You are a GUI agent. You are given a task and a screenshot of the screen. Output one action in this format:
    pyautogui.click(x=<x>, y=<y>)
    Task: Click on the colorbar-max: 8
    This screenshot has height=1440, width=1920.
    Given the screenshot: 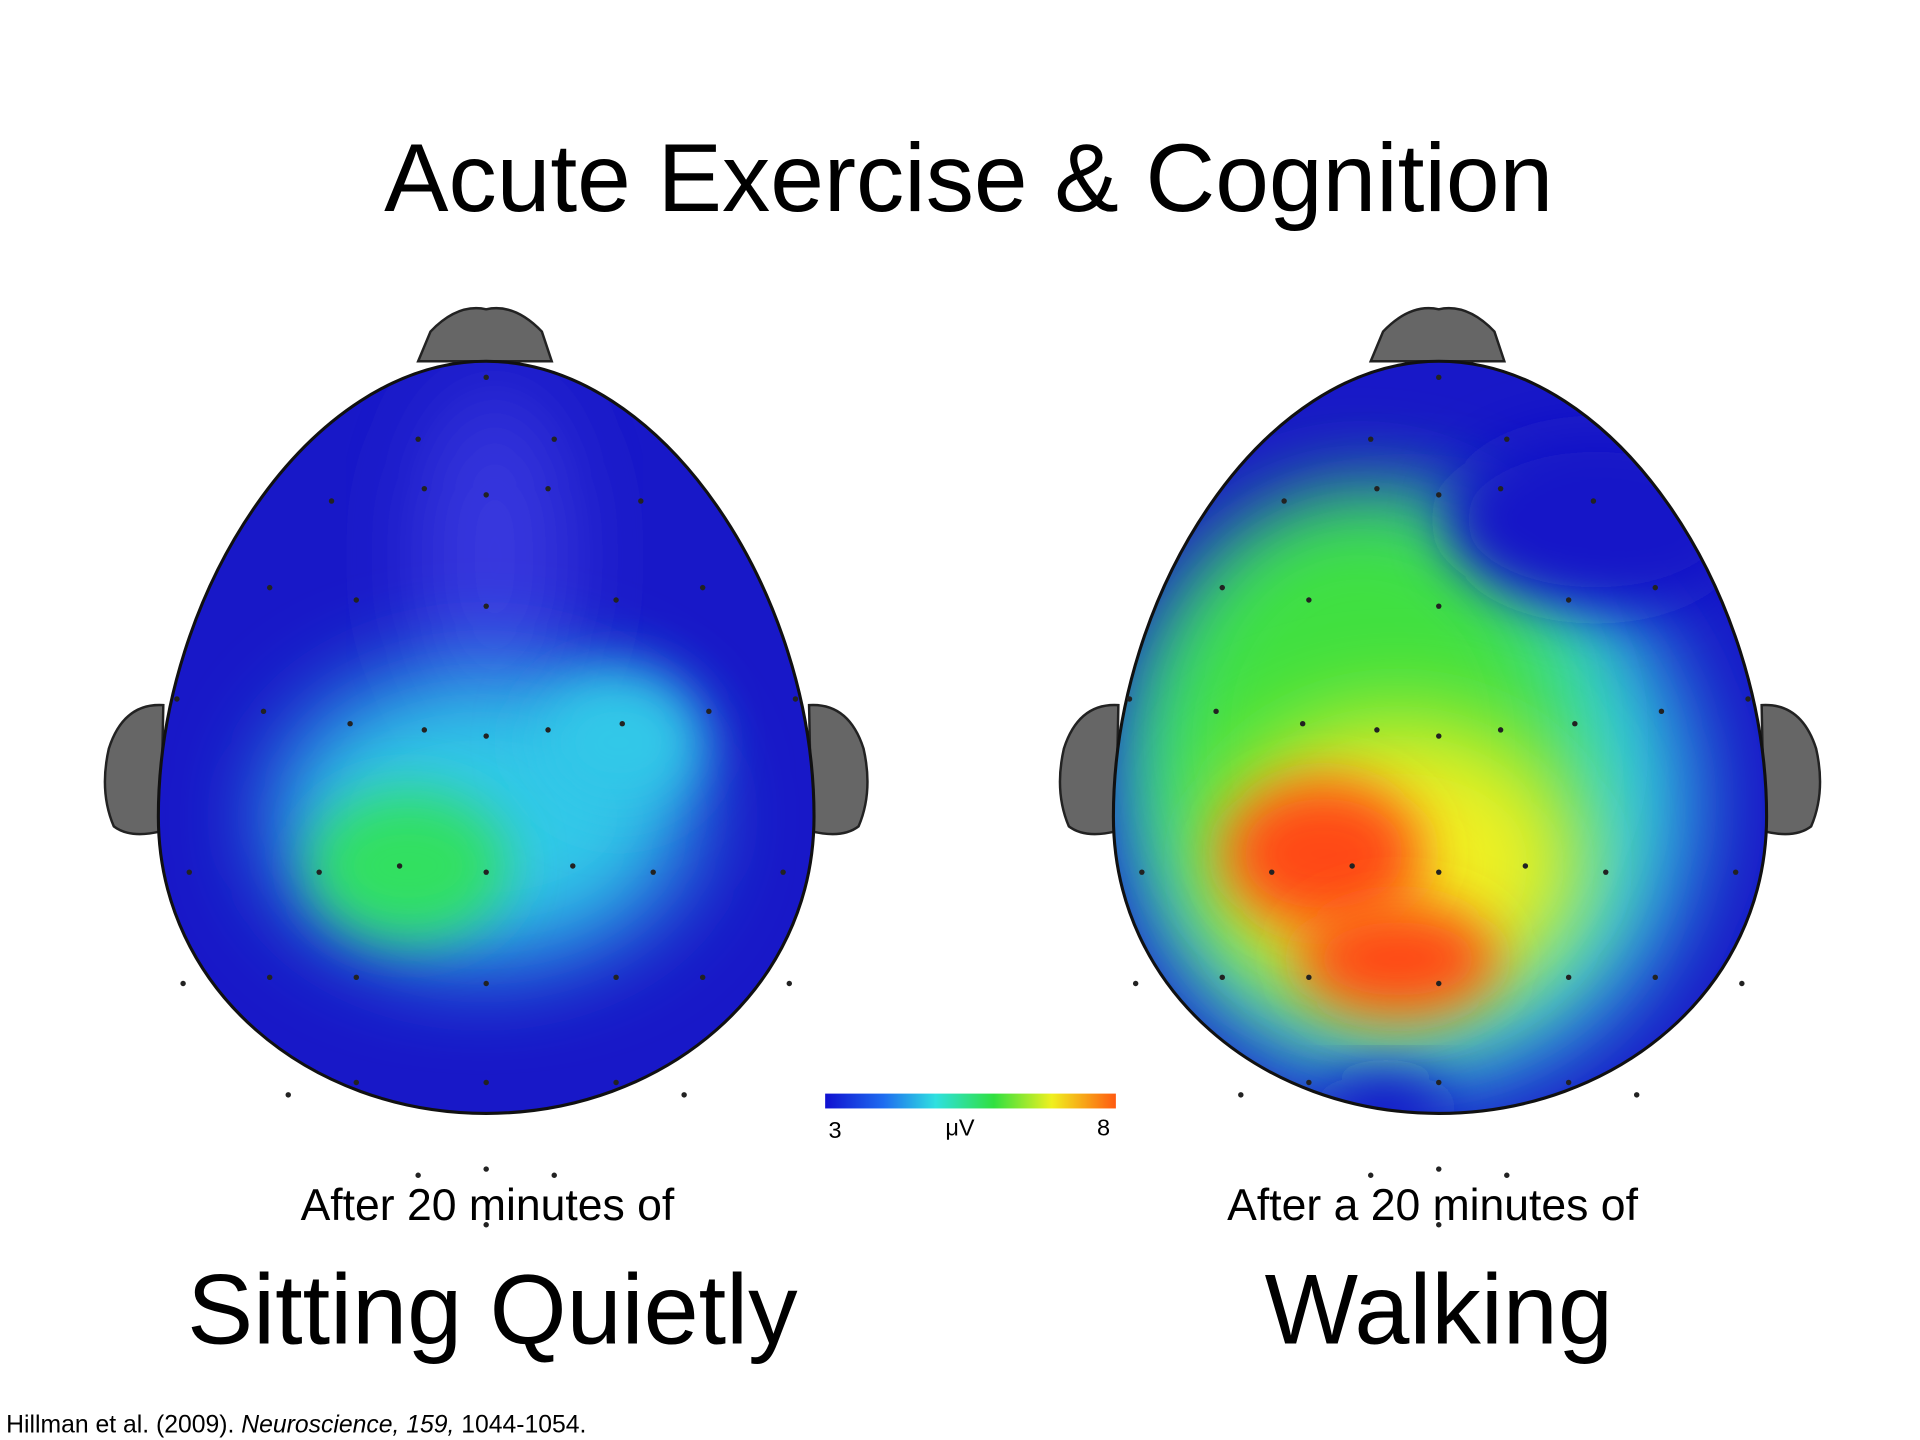 What is the action you would take?
    pyautogui.click(x=1103, y=1128)
    